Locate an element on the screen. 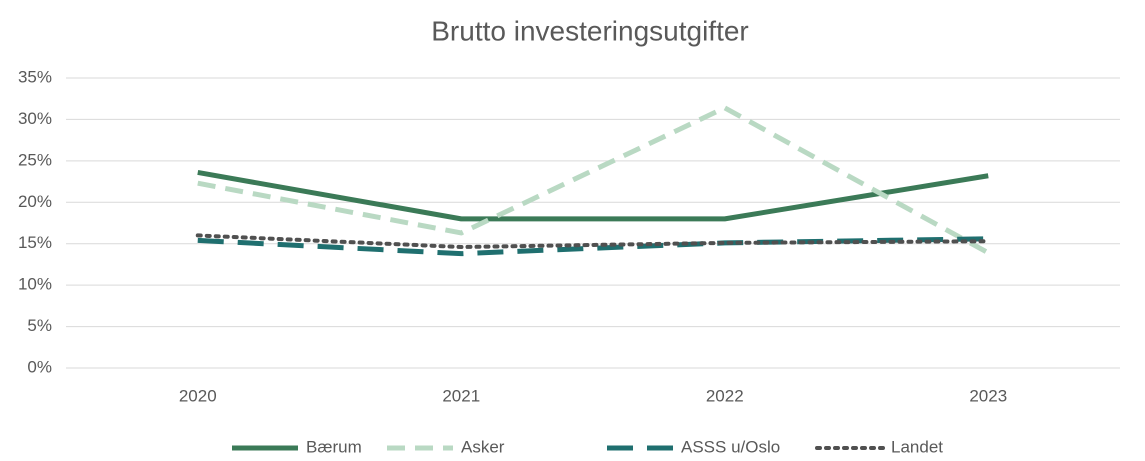 The height and width of the screenshot is (461, 1145). x-tick-label: 2023 is located at coordinates (988, 395).